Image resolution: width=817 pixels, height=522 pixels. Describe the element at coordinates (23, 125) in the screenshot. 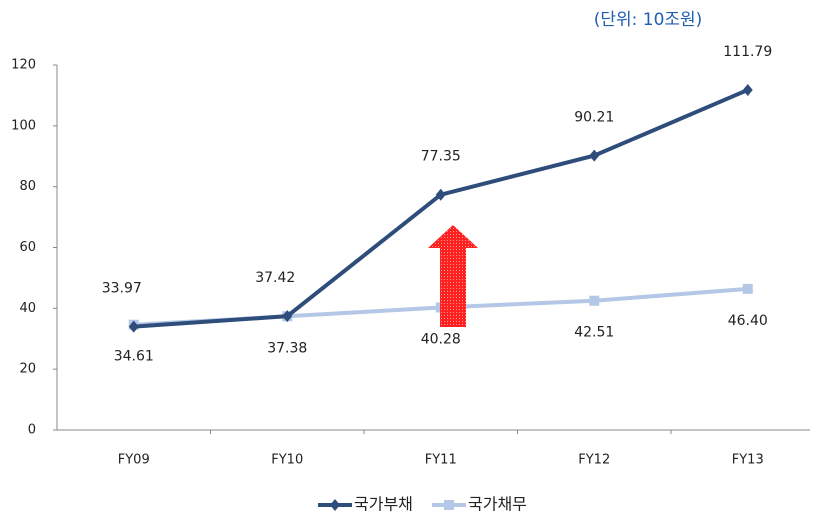

I see `y-tick-label: 100` at that location.